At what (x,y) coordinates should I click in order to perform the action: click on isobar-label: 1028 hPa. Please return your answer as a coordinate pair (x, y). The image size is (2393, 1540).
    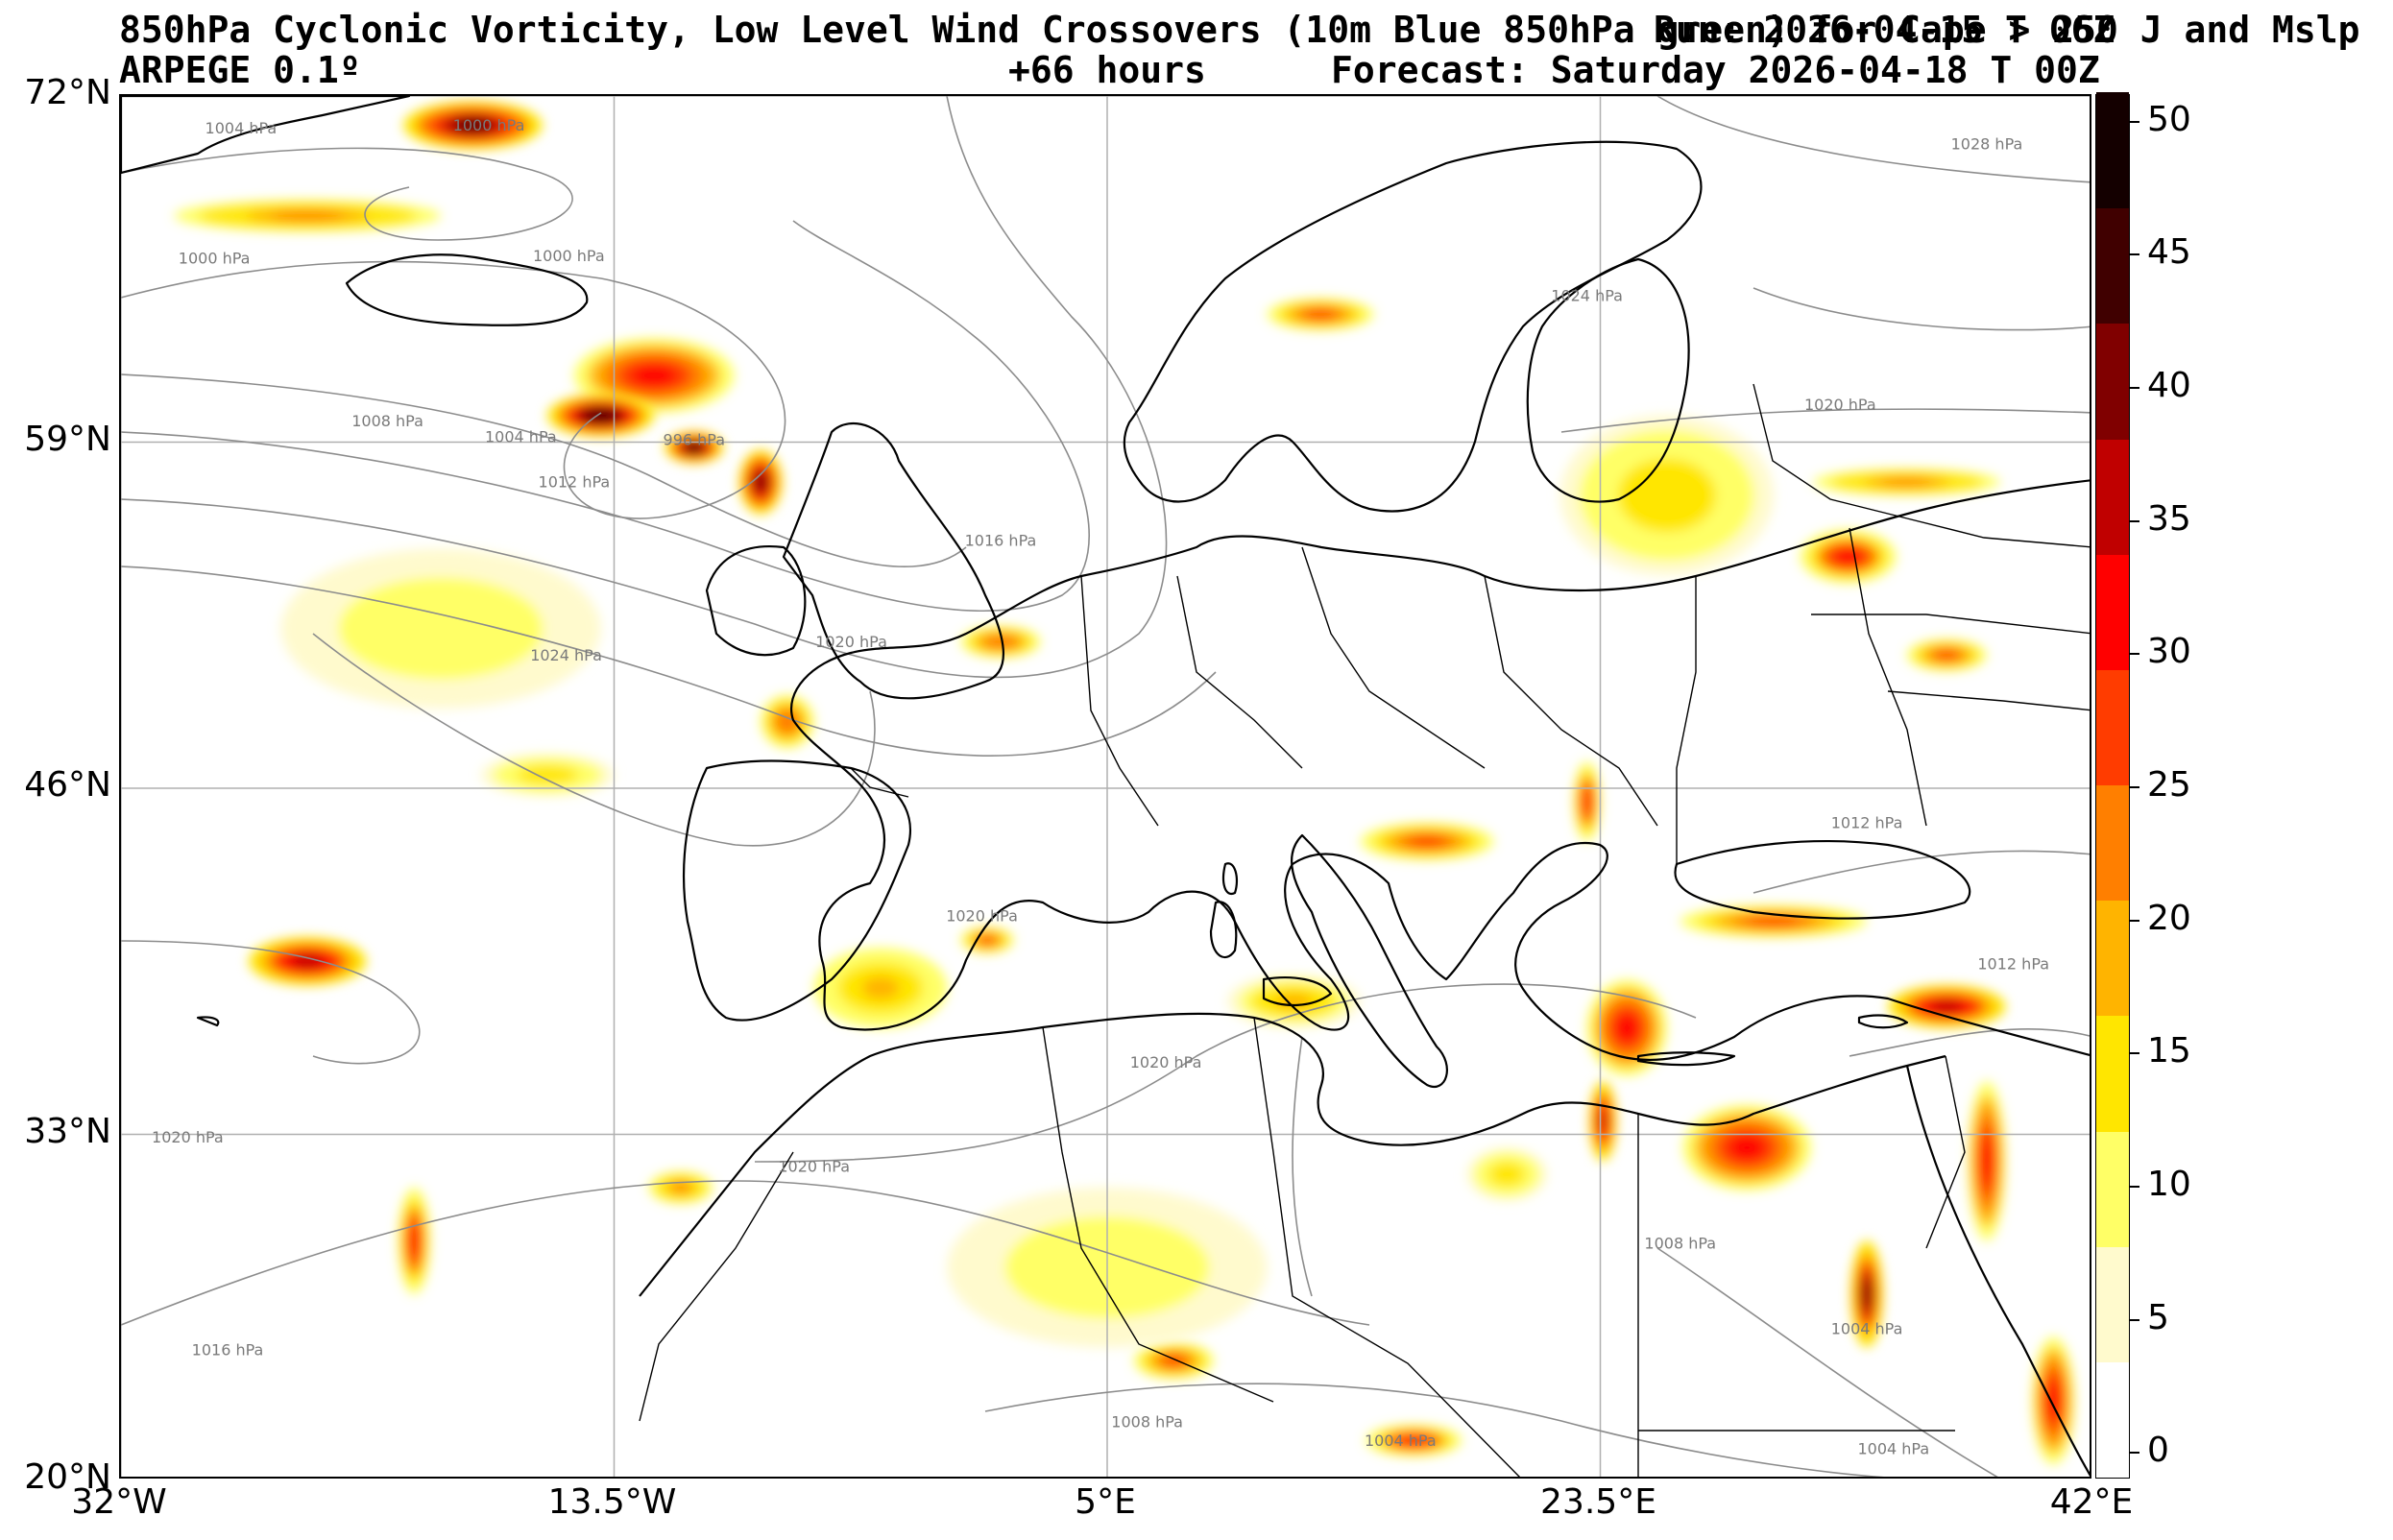
    Looking at the image, I should click on (1987, 143).